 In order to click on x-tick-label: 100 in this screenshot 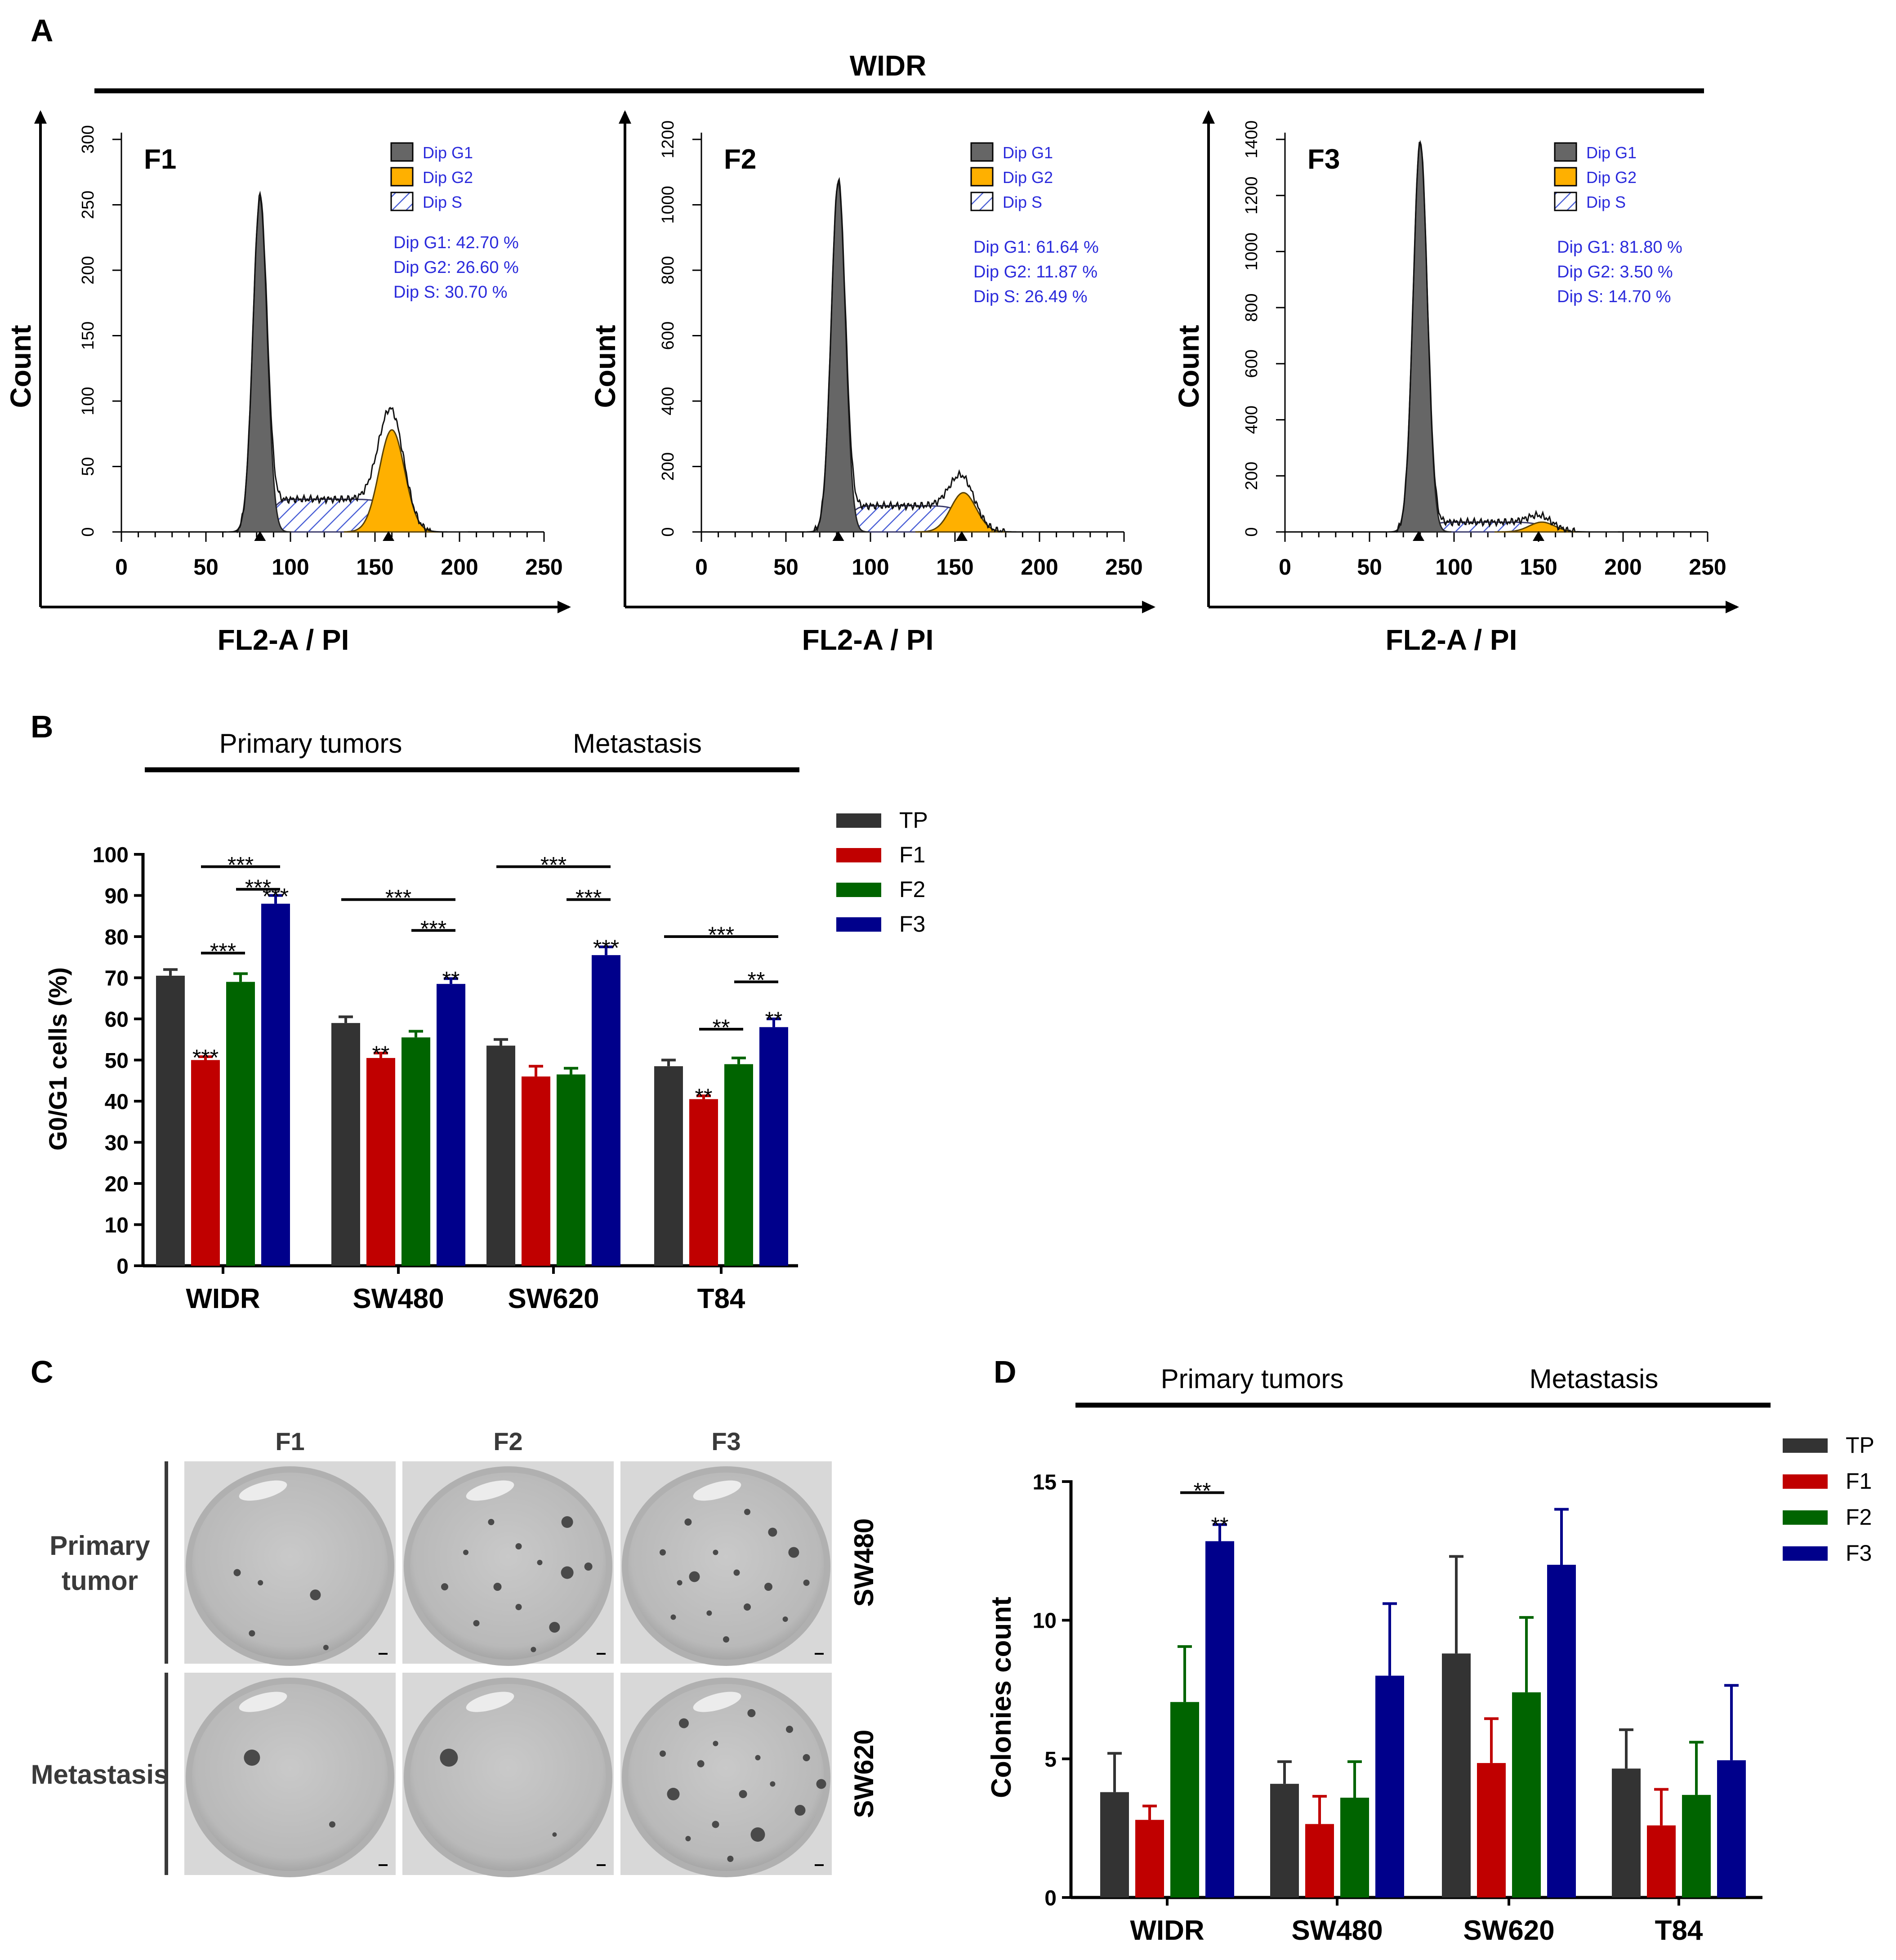, I will do `click(870, 567)`.